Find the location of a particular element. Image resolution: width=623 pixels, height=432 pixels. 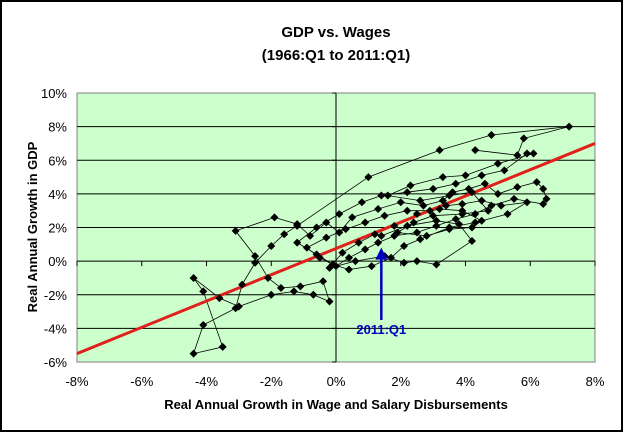

chart-subtitle: (1966:Q1 to 2011:Q1) is located at coordinates (336, 55).